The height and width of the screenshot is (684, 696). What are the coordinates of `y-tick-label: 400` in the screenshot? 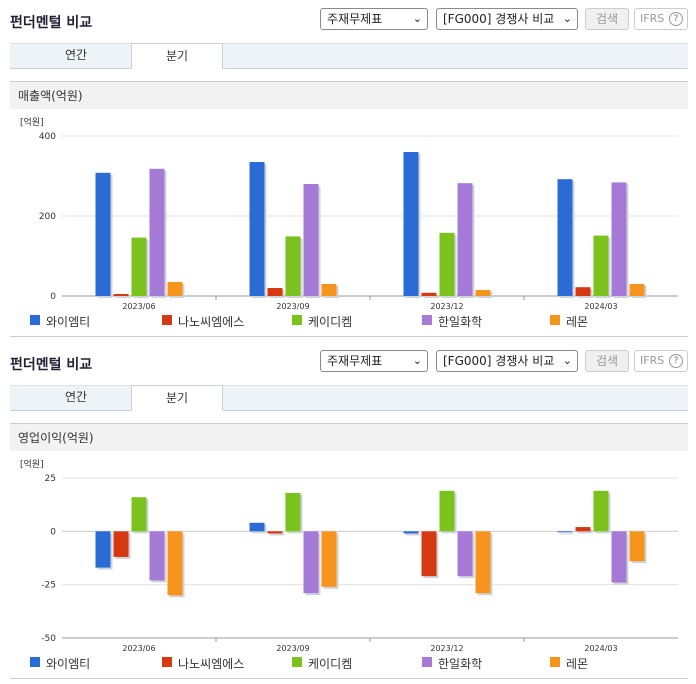 It's located at (47, 137).